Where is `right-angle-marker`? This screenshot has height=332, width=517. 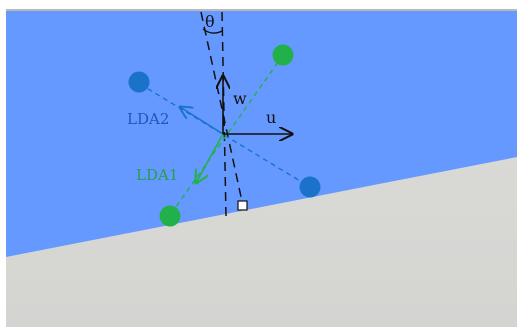
right-angle-marker is located at coordinates (242, 205).